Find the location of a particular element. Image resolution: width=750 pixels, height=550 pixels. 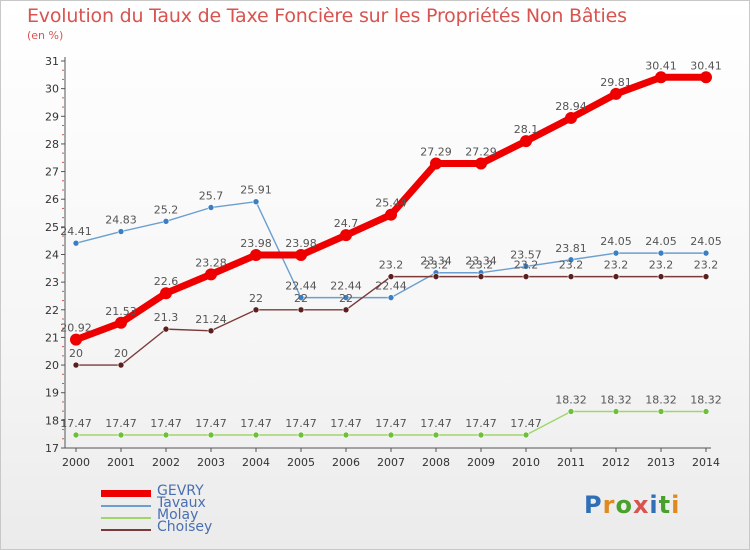

y-tick-label: 31 is located at coordinates (52, 61).